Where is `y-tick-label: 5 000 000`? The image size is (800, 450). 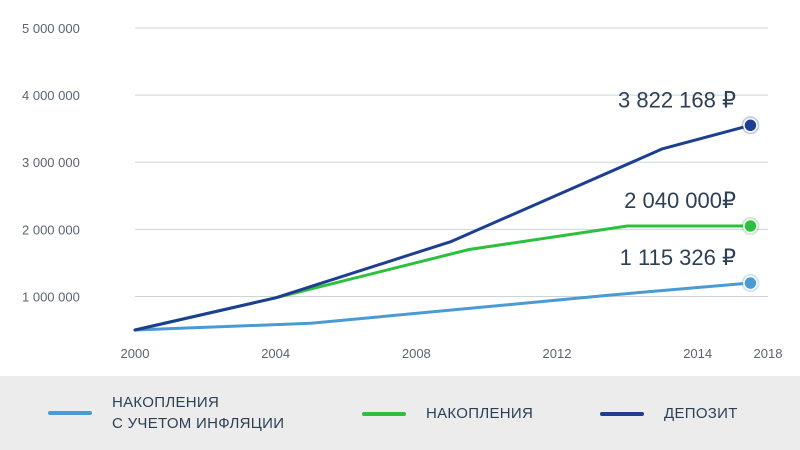
y-tick-label: 5 000 000 is located at coordinates (51, 28).